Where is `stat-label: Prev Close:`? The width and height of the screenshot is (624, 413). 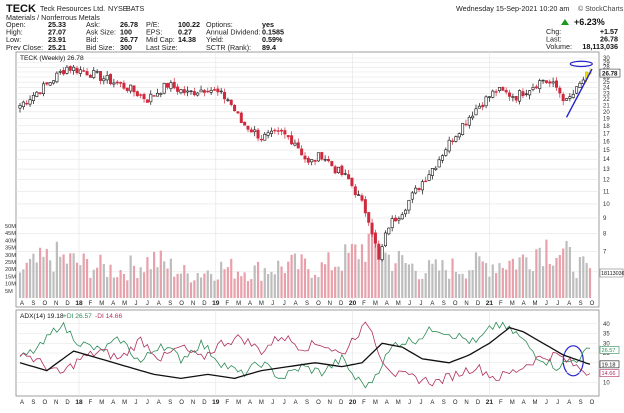
stat-label: Prev Close: is located at coordinates (24, 47).